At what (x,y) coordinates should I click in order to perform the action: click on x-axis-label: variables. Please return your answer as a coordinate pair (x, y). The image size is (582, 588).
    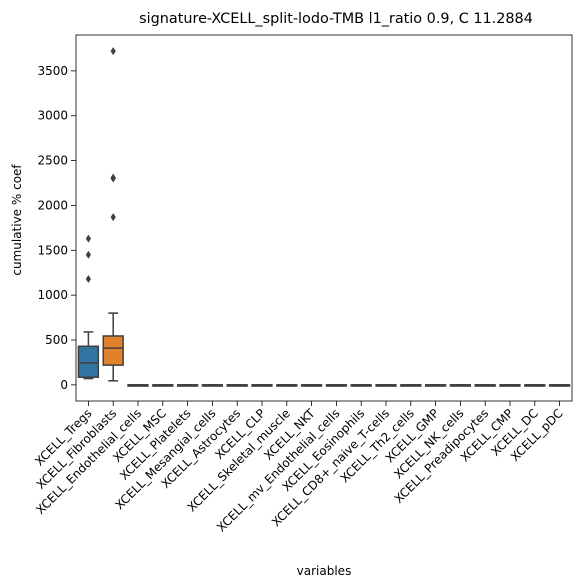
    Looking at the image, I should click on (324, 571).